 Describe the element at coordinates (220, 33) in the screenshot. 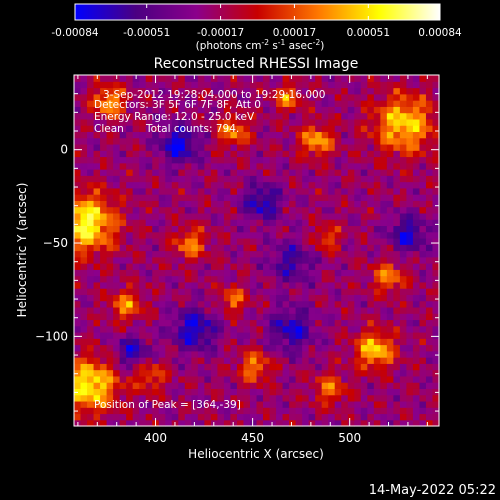

I see `colorbar-tick-label: -0.00017` at that location.